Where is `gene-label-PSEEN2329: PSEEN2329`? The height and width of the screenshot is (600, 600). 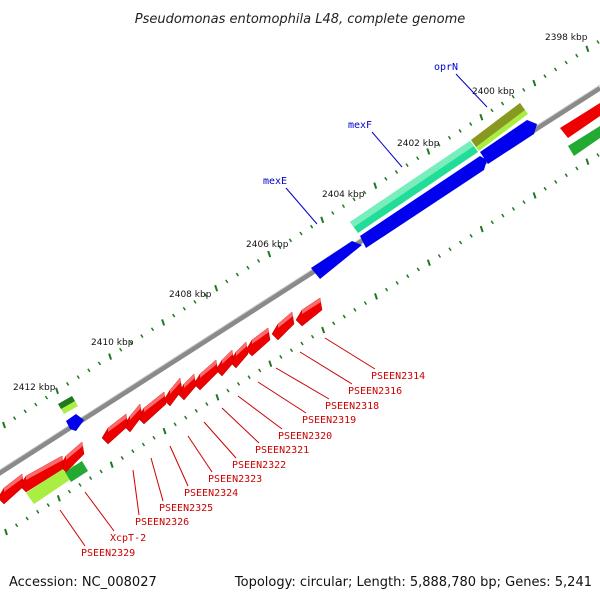
gene-label-PSEEN2329: PSEEN2329 is located at coordinates (108, 553).